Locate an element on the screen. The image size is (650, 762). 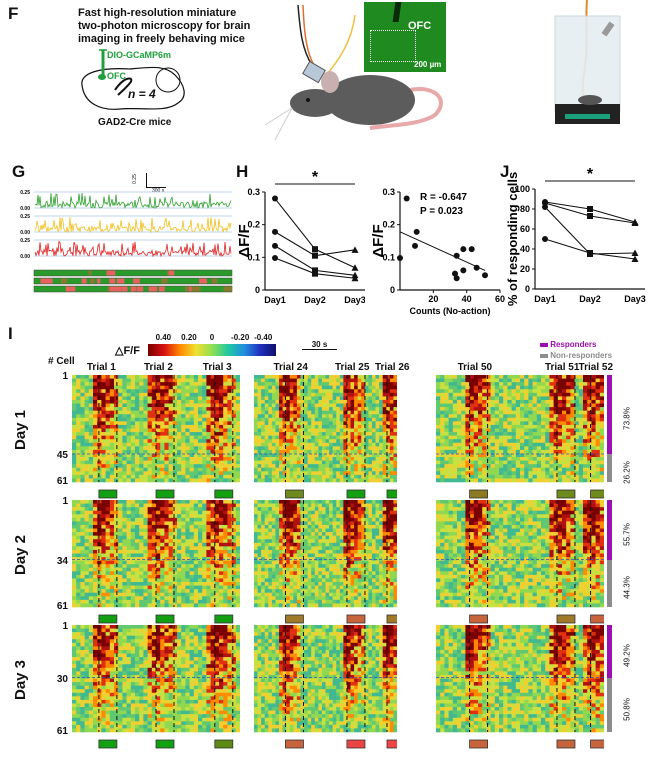
y-tick-label: 0.3 is located at coordinates (253, 192).